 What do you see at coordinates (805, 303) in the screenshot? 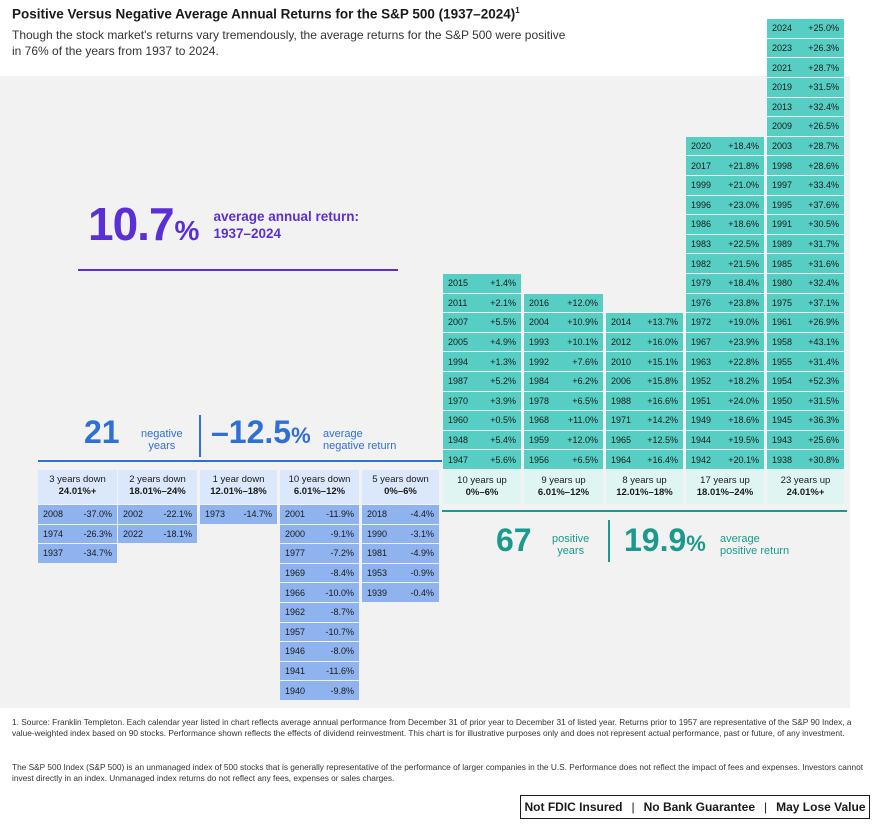
I see `year-cell-1975: 1975 +37.1%` at bounding box center [805, 303].